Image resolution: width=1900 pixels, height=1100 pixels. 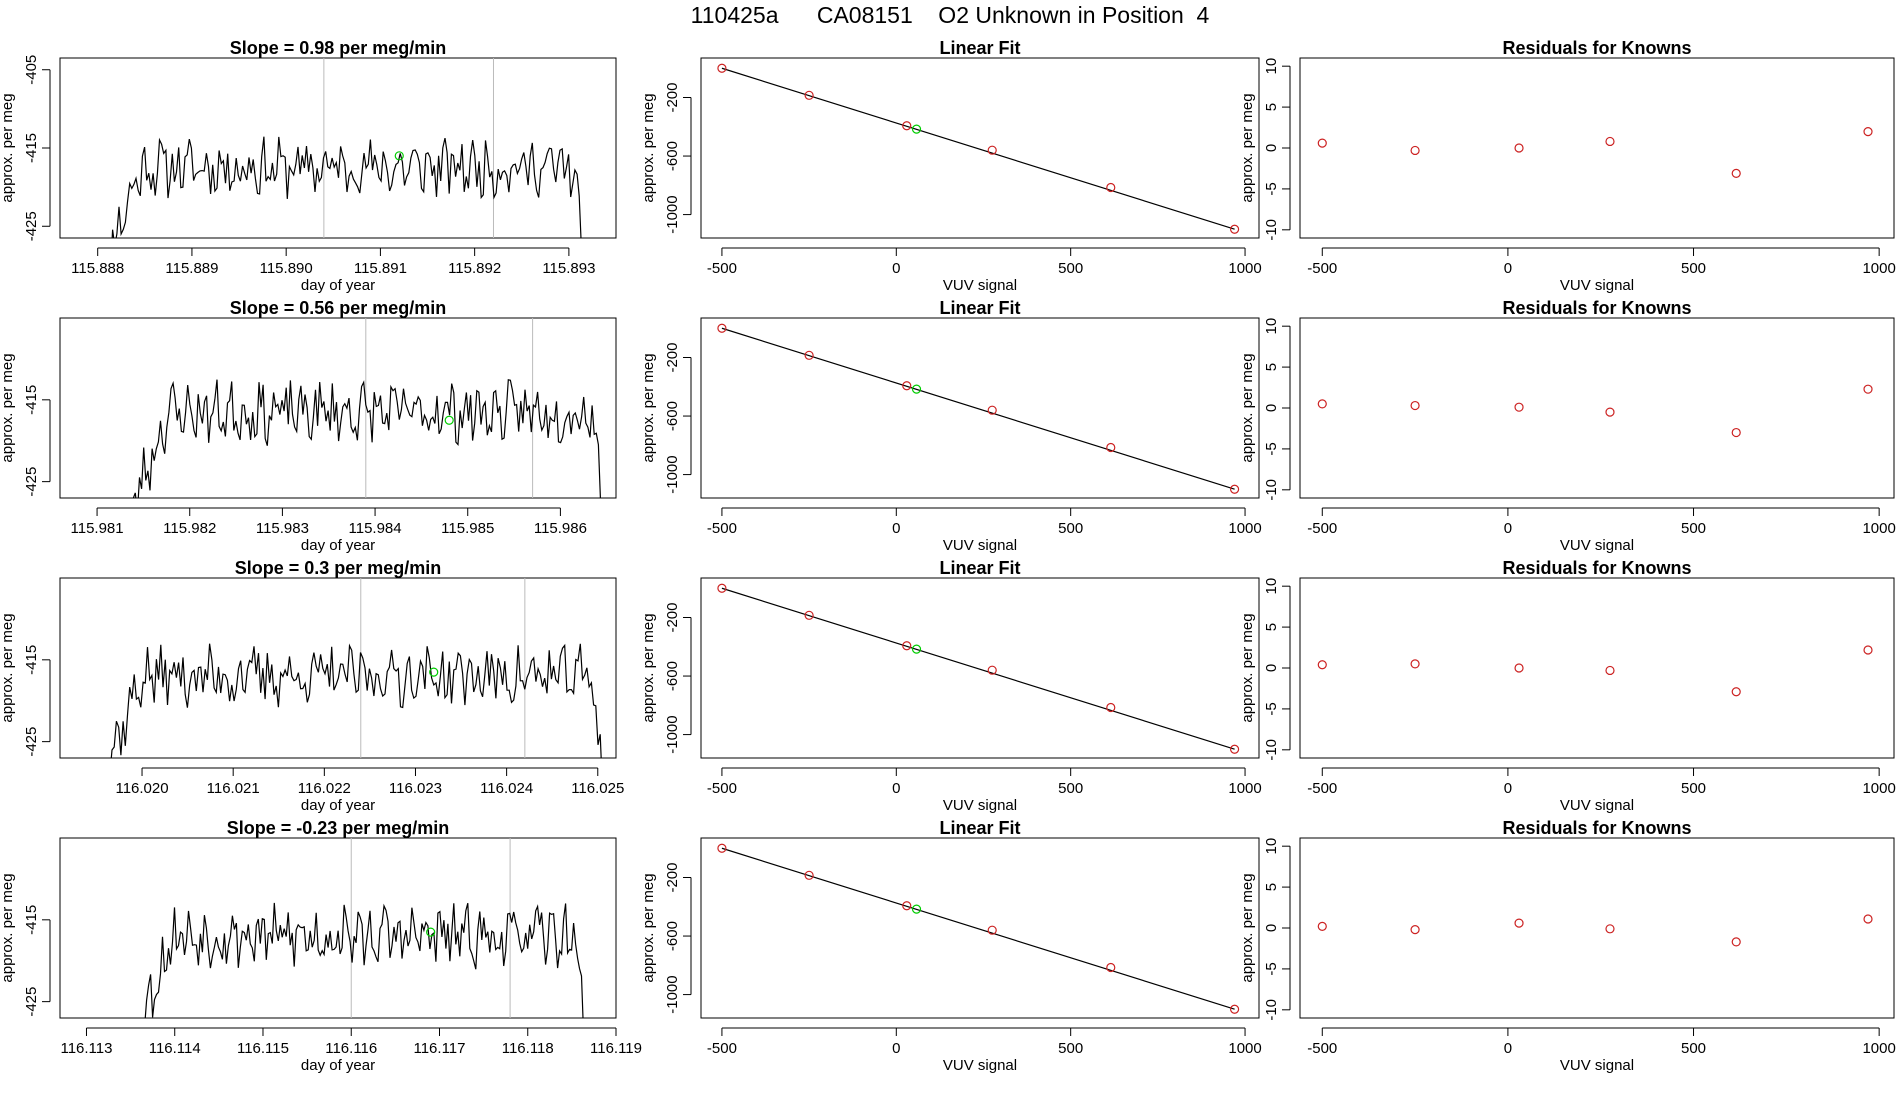 What do you see at coordinates (1271, 188) in the screenshot?
I see `y-tick-label: -5` at bounding box center [1271, 188].